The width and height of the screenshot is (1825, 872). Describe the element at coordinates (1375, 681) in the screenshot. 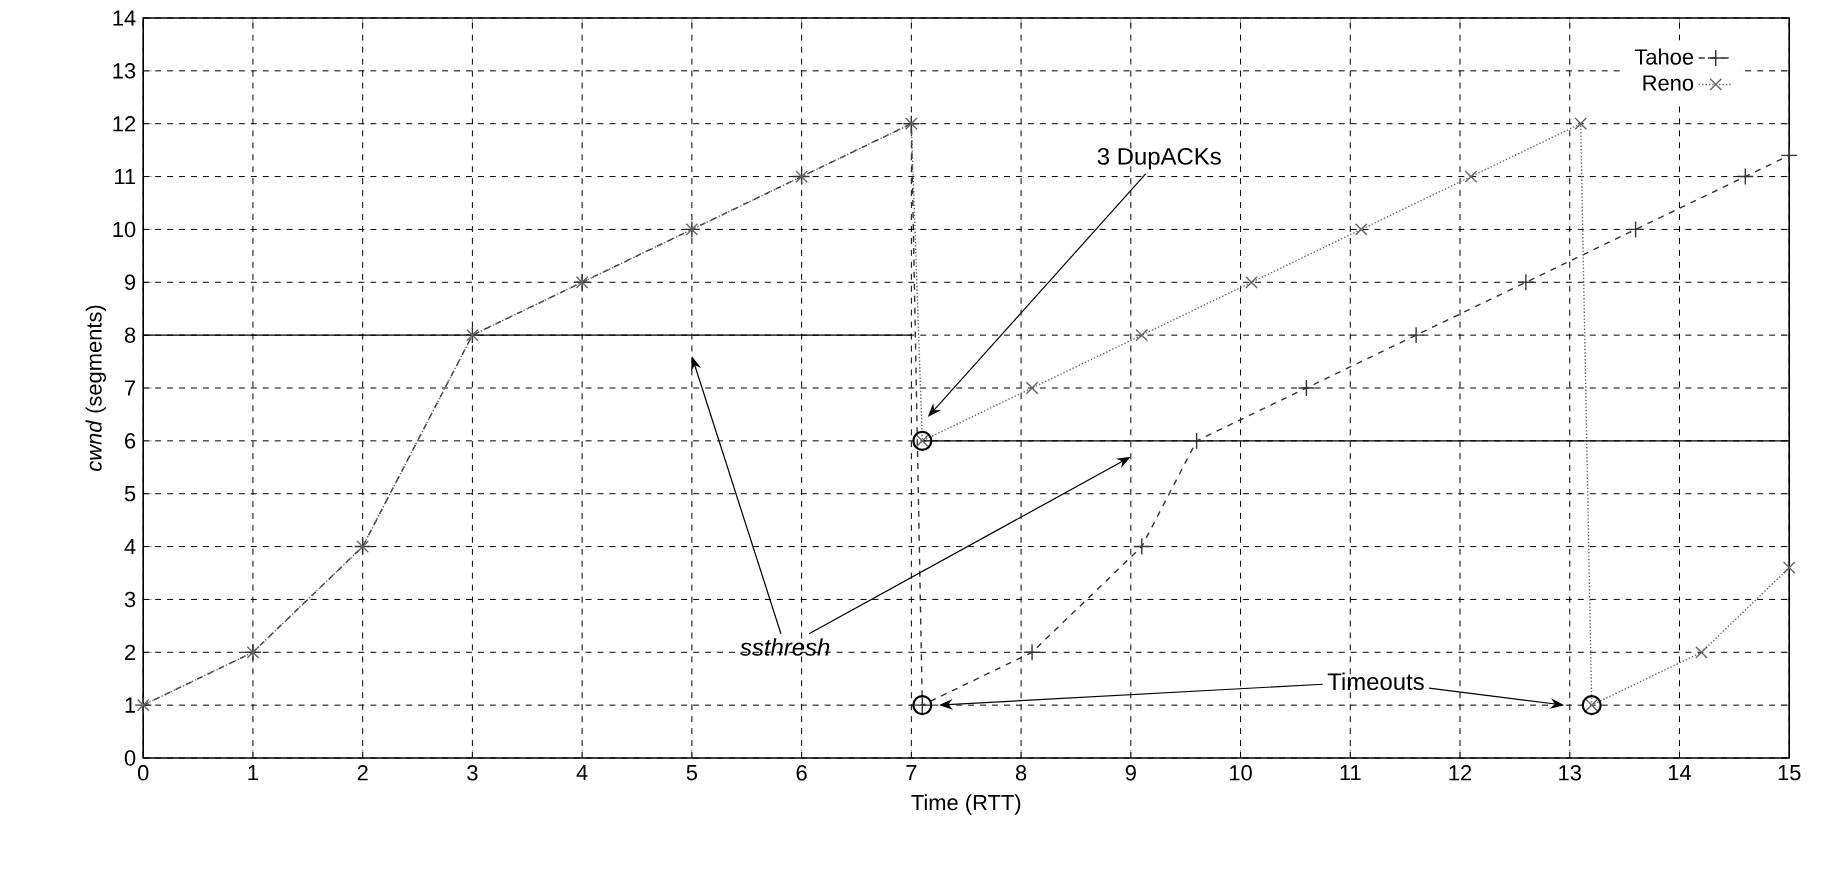

I see `annotation: Timeouts` at that location.